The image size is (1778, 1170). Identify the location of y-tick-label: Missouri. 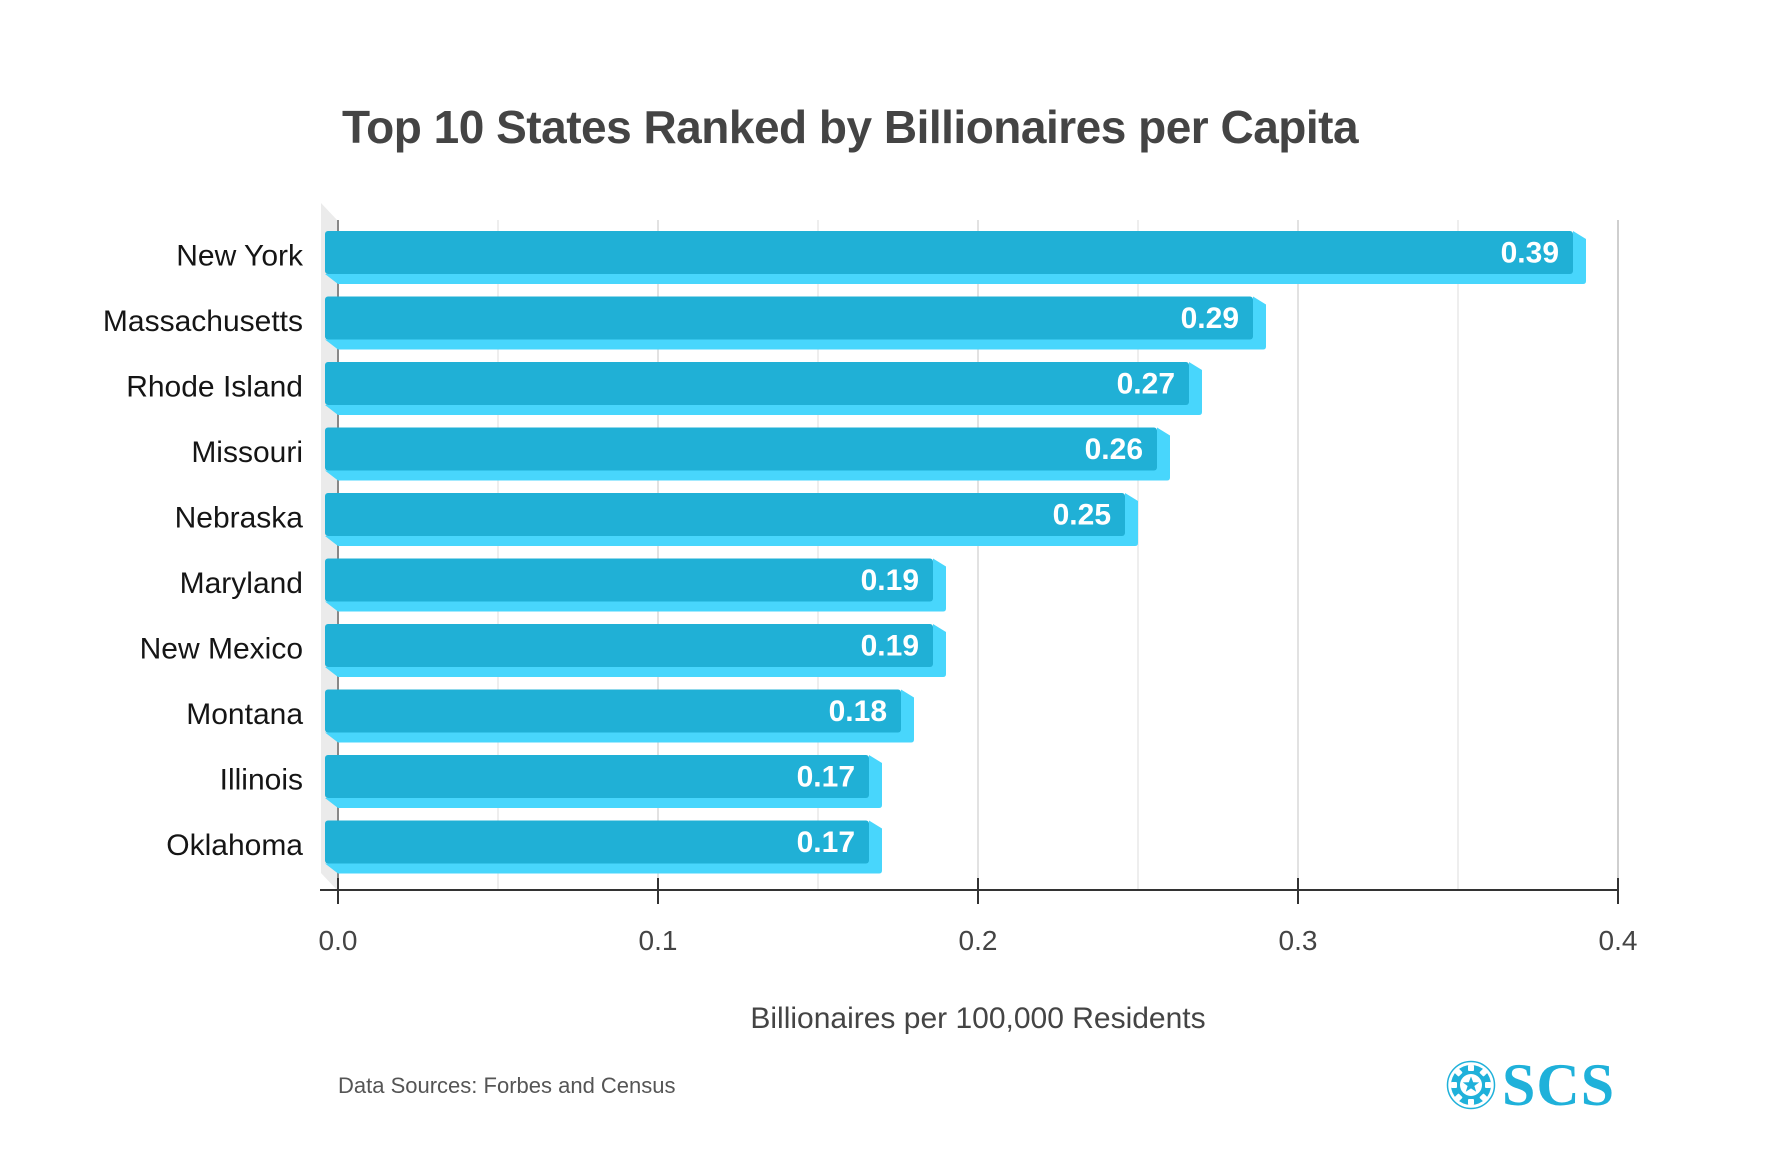
(247, 452).